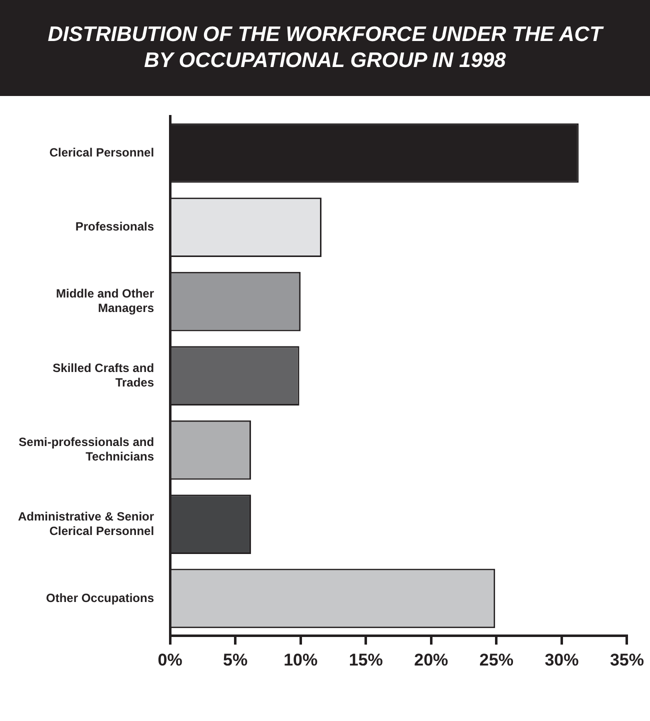  What do you see at coordinates (114, 227) in the screenshot?
I see `y-tick-label: Professionals` at bounding box center [114, 227].